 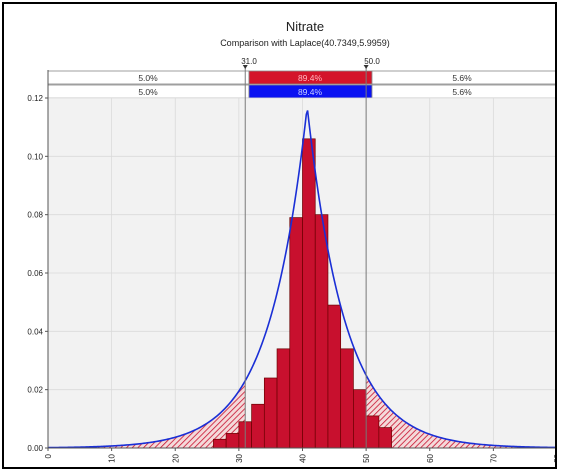 I want to click on x-tick-label: 50, so click(x=366, y=457).